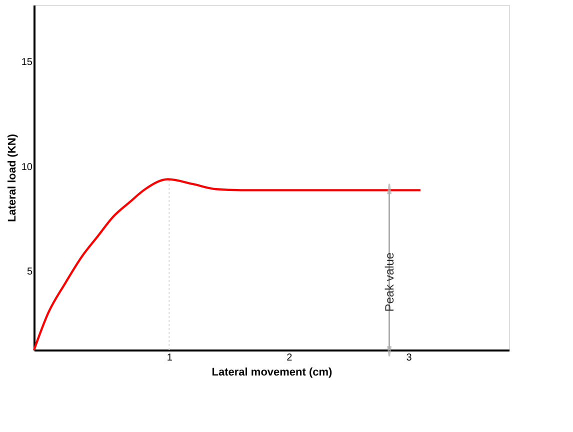 Image resolution: width=573 pixels, height=432 pixels. Describe the element at coordinates (27, 167) in the screenshot. I see `y-tick-label: 10` at that location.